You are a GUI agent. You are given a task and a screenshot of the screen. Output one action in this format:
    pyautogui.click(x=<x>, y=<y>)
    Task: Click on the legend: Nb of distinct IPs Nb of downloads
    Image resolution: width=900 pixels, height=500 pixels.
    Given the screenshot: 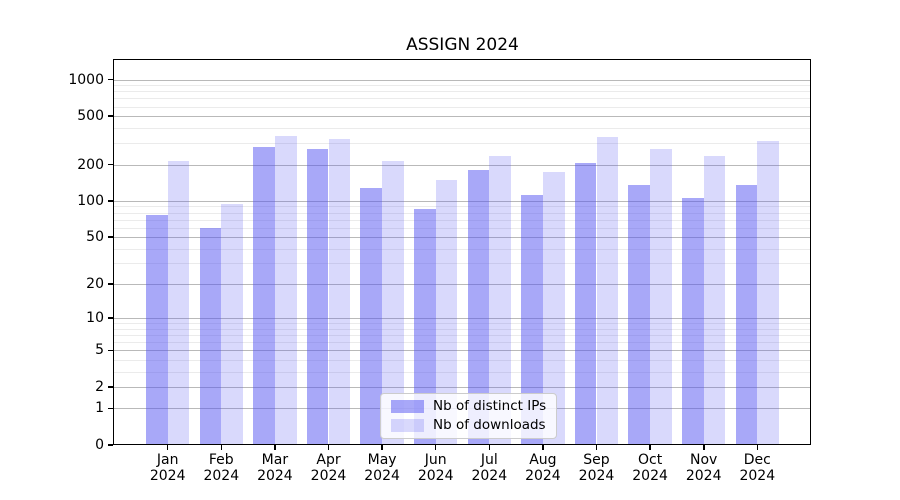 What is the action you would take?
    pyautogui.click(x=469, y=416)
    